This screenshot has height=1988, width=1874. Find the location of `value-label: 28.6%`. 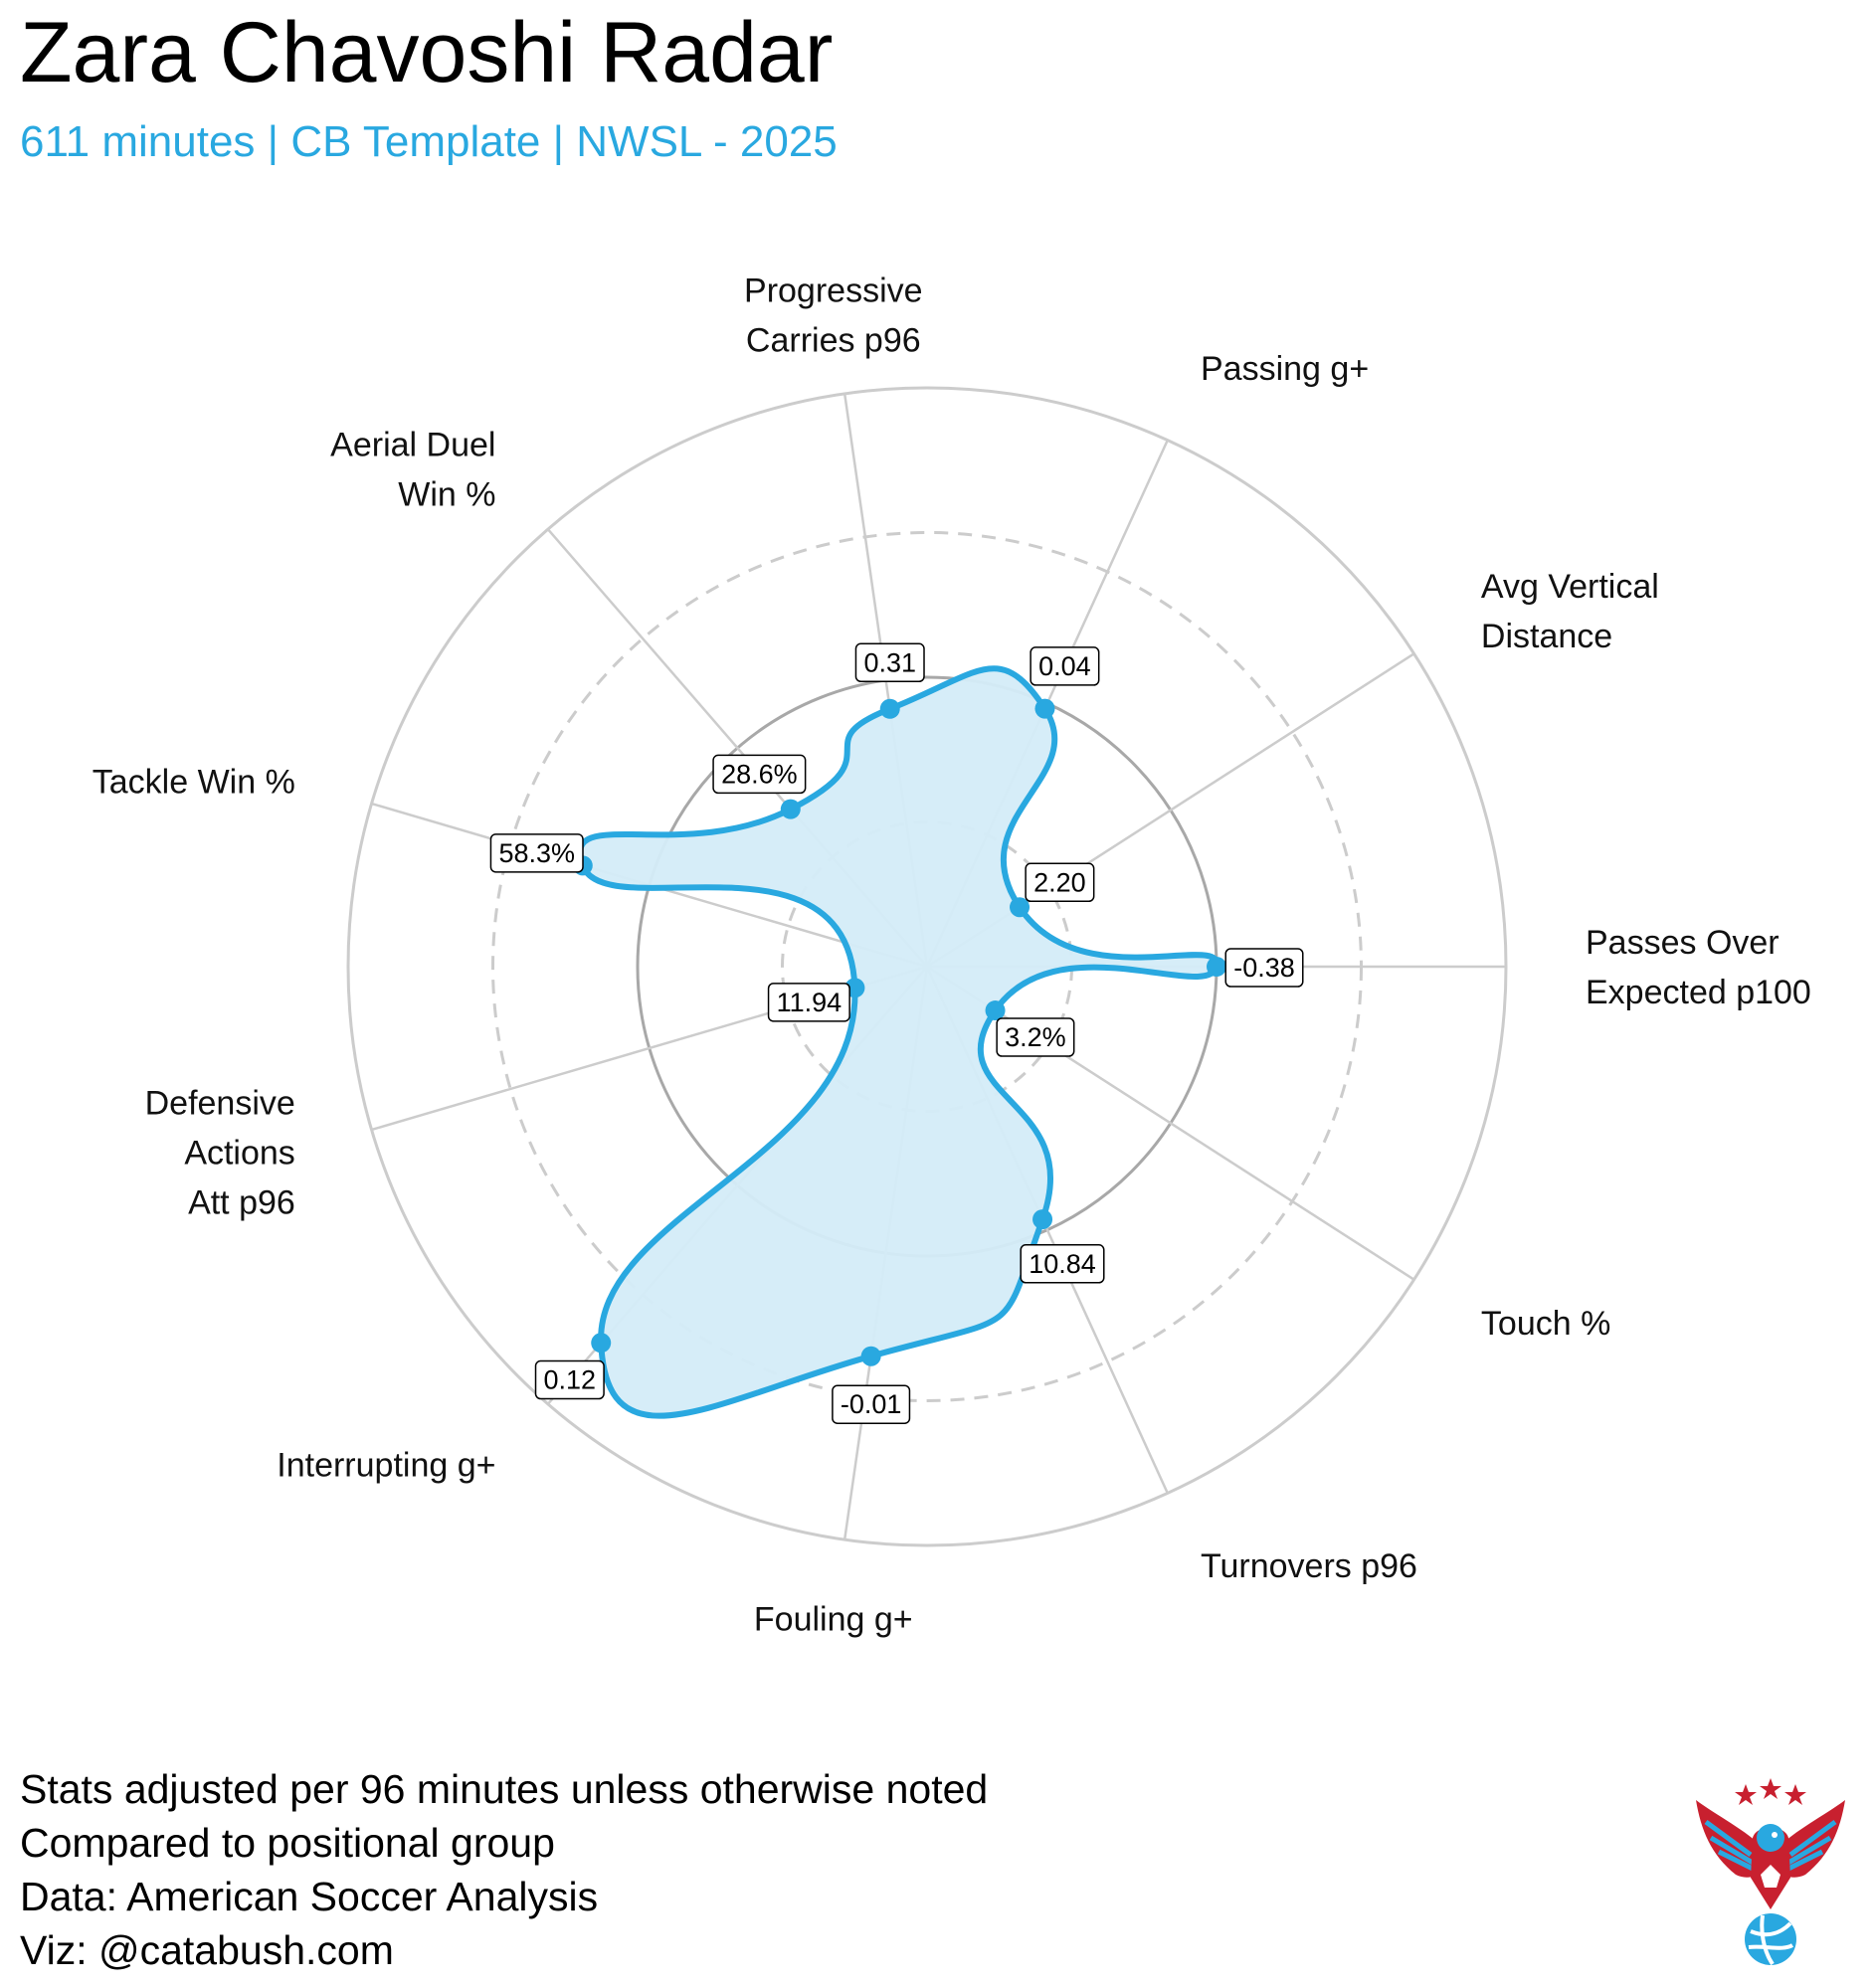

value-label: 28.6% is located at coordinates (759, 774).